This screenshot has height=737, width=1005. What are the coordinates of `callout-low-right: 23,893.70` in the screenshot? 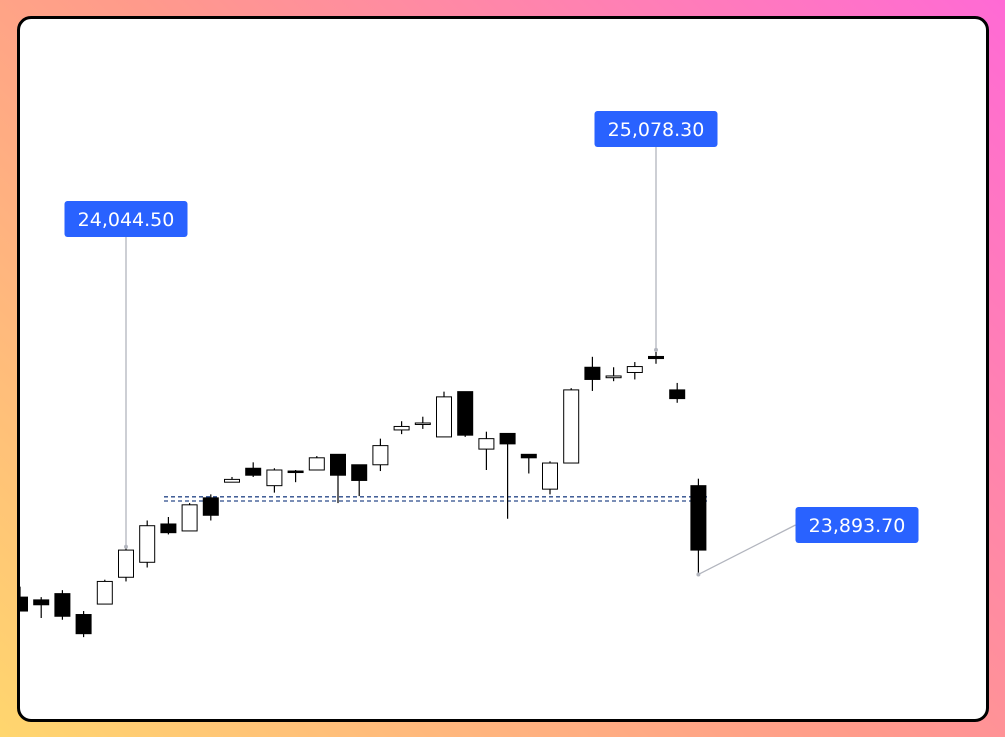 It's located at (807, 542).